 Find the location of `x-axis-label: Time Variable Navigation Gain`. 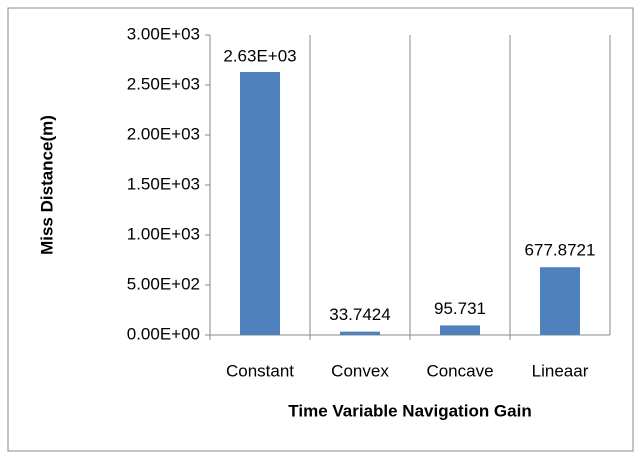

x-axis-label: Time Variable Navigation Gain is located at coordinates (409, 410).